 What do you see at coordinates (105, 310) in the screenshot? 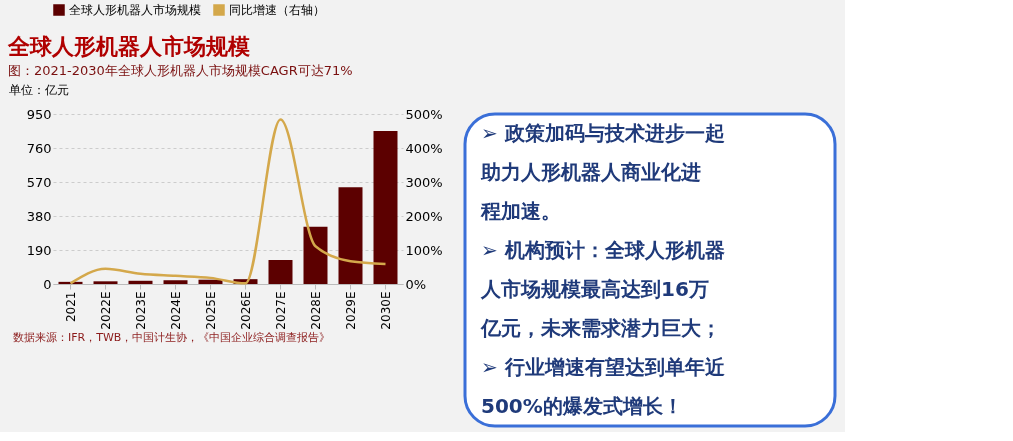
I see `x-tick-label: 2022E` at bounding box center [105, 310].